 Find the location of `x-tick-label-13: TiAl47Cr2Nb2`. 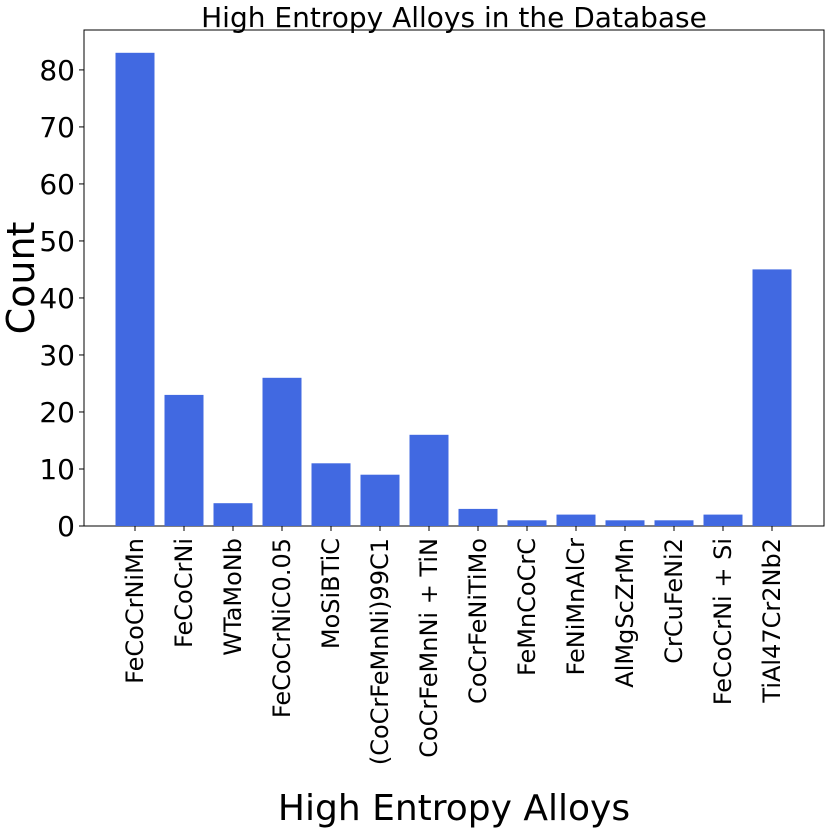

x-tick-label-13: TiAl47Cr2Nb2 is located at coordinates (772, 621).